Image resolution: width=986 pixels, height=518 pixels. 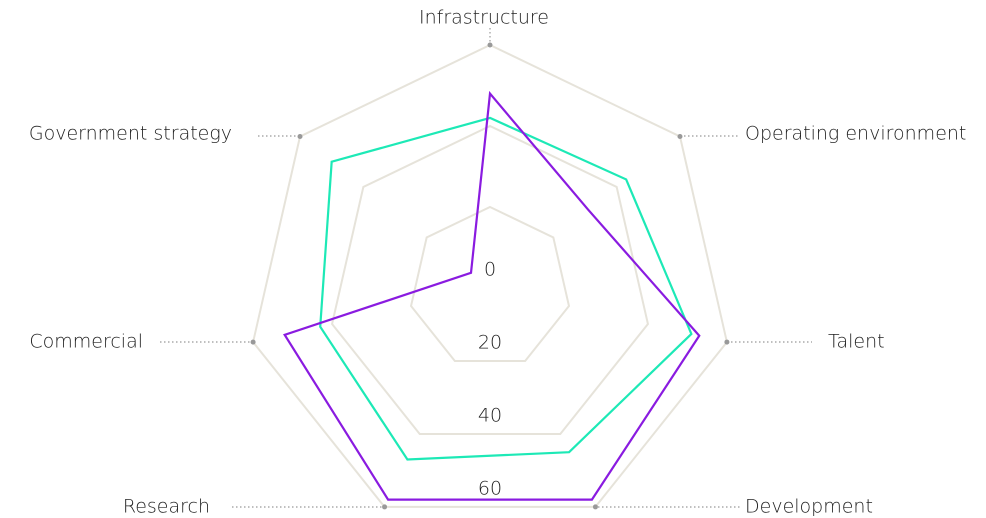 I want to click on grid-ring, so click(x=490, y=283).